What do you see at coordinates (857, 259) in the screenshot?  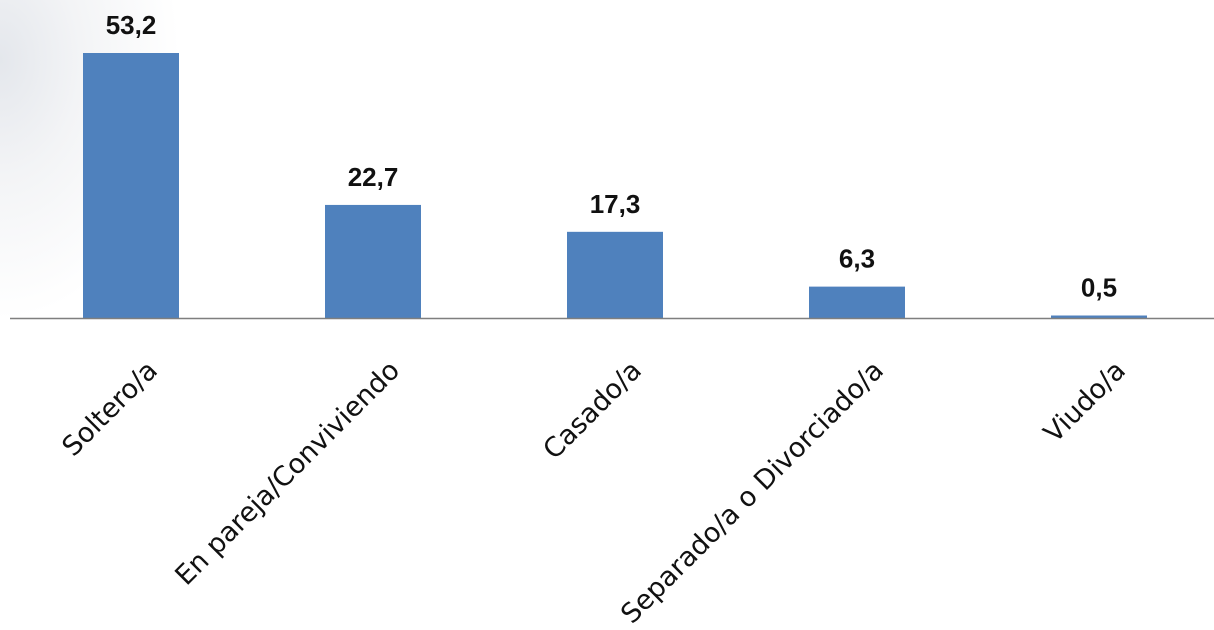 I see `value-label-4: 6,3` at bounding box center [857, 259].